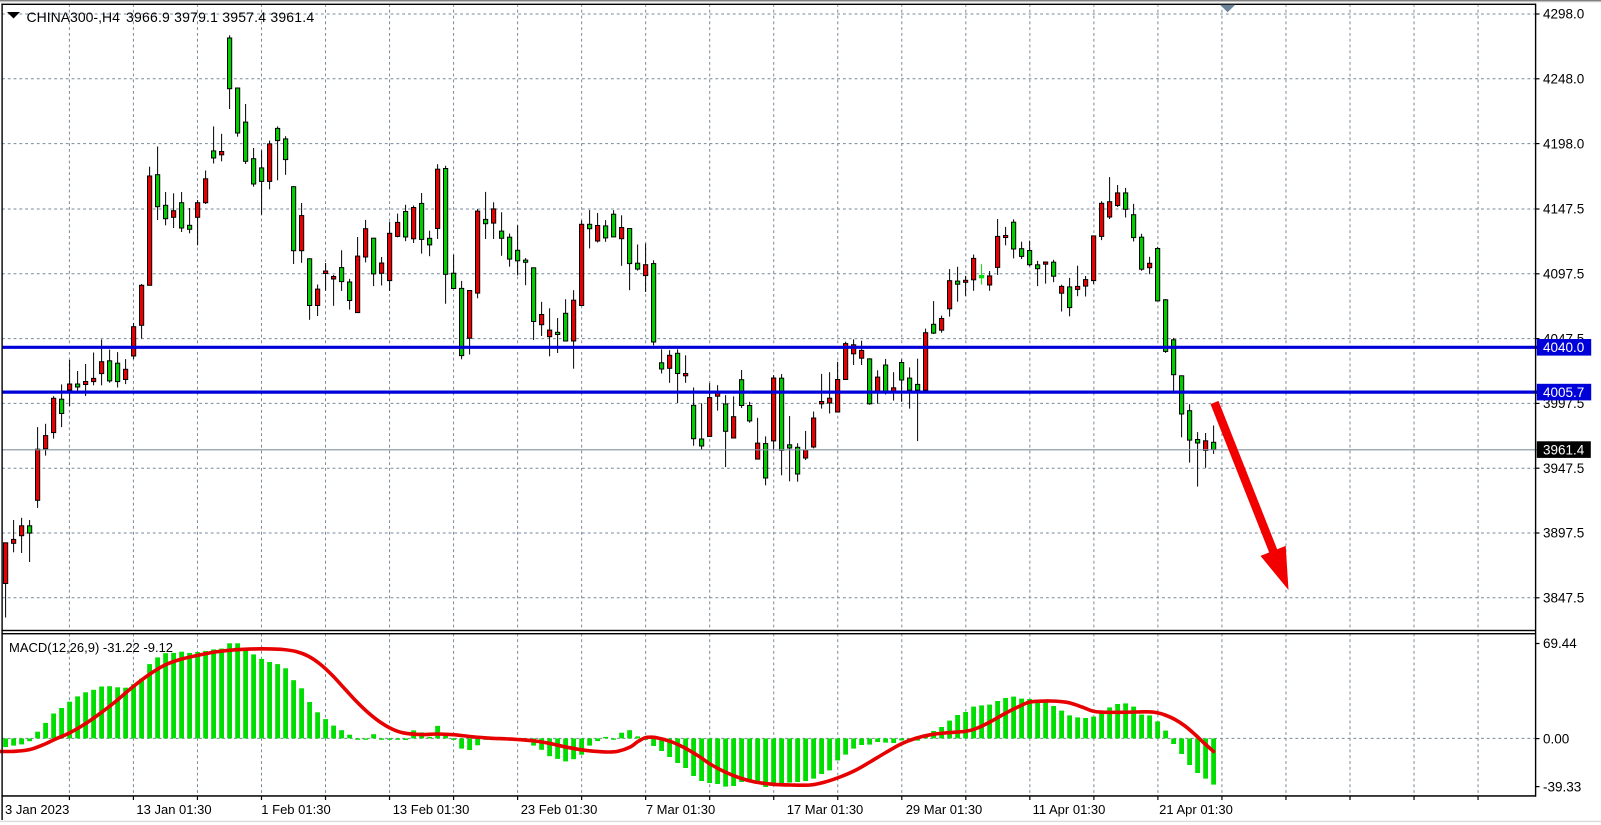 This screenshot has width=1601, height=825. What do you see at coordinates (680, 809) in the screenshot?
I see `svg-text: 7 Mar 01:30` at bounding box center [680, 809].